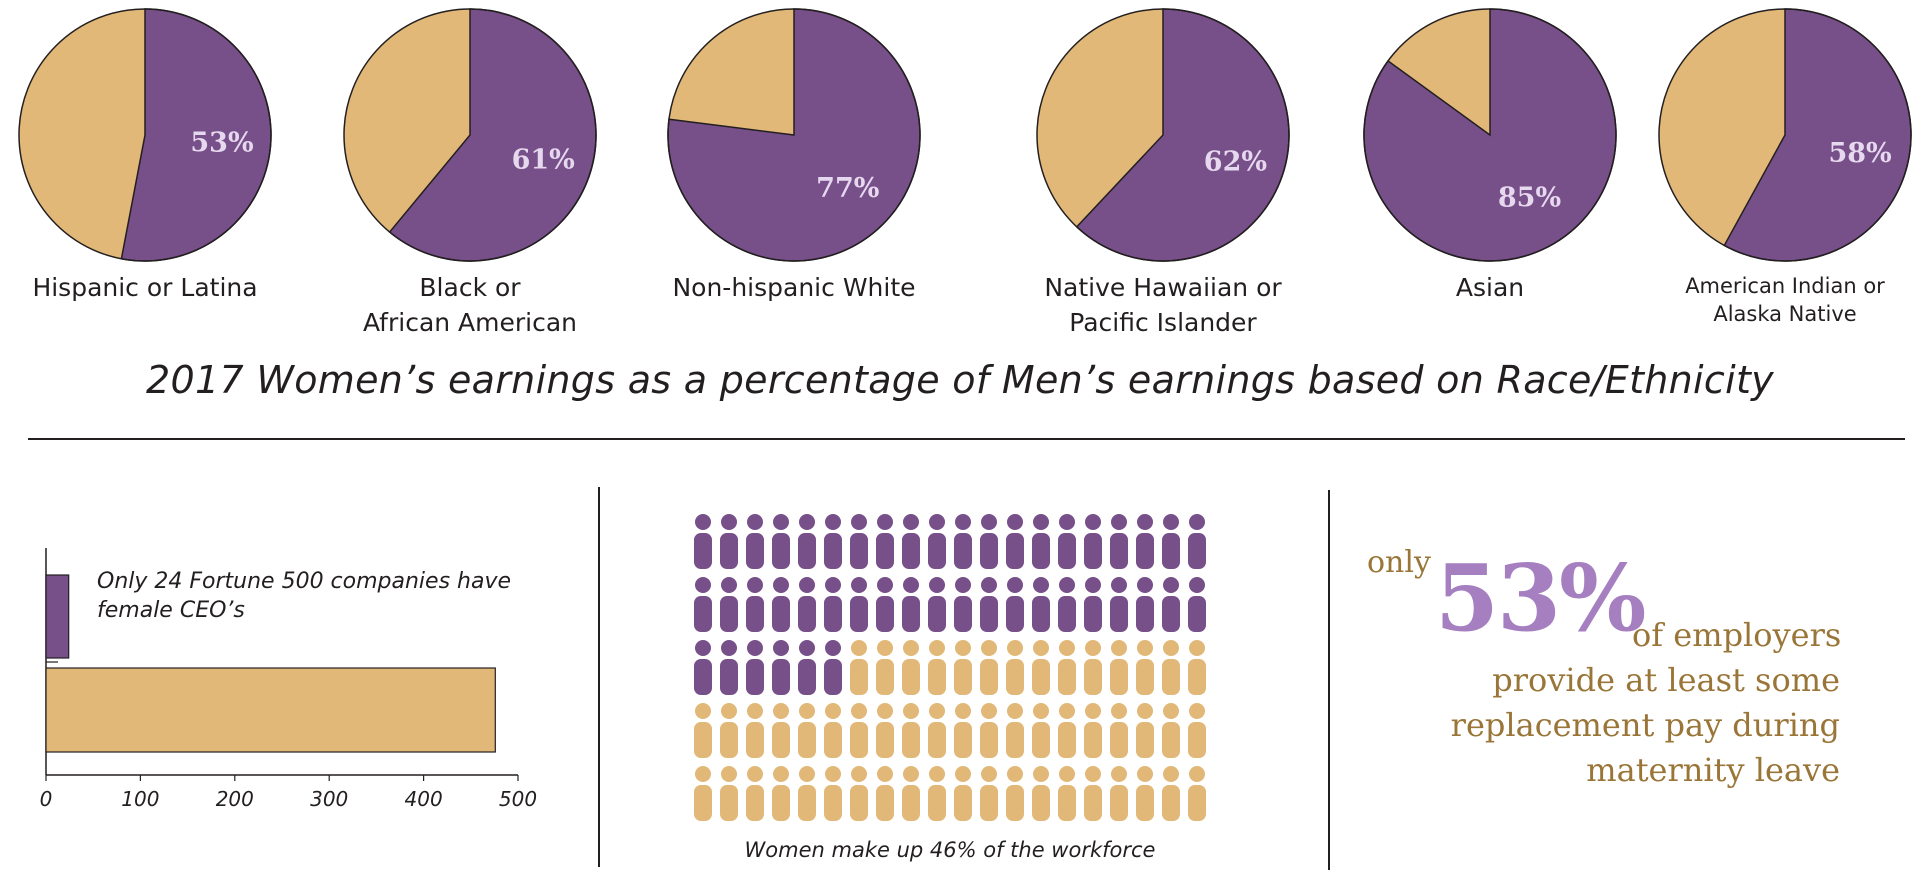  What do you see at coordinates (1859, 153) in the screenshot?
I see `pie-percent-label: 58%` at bounding box center [1859, 153].